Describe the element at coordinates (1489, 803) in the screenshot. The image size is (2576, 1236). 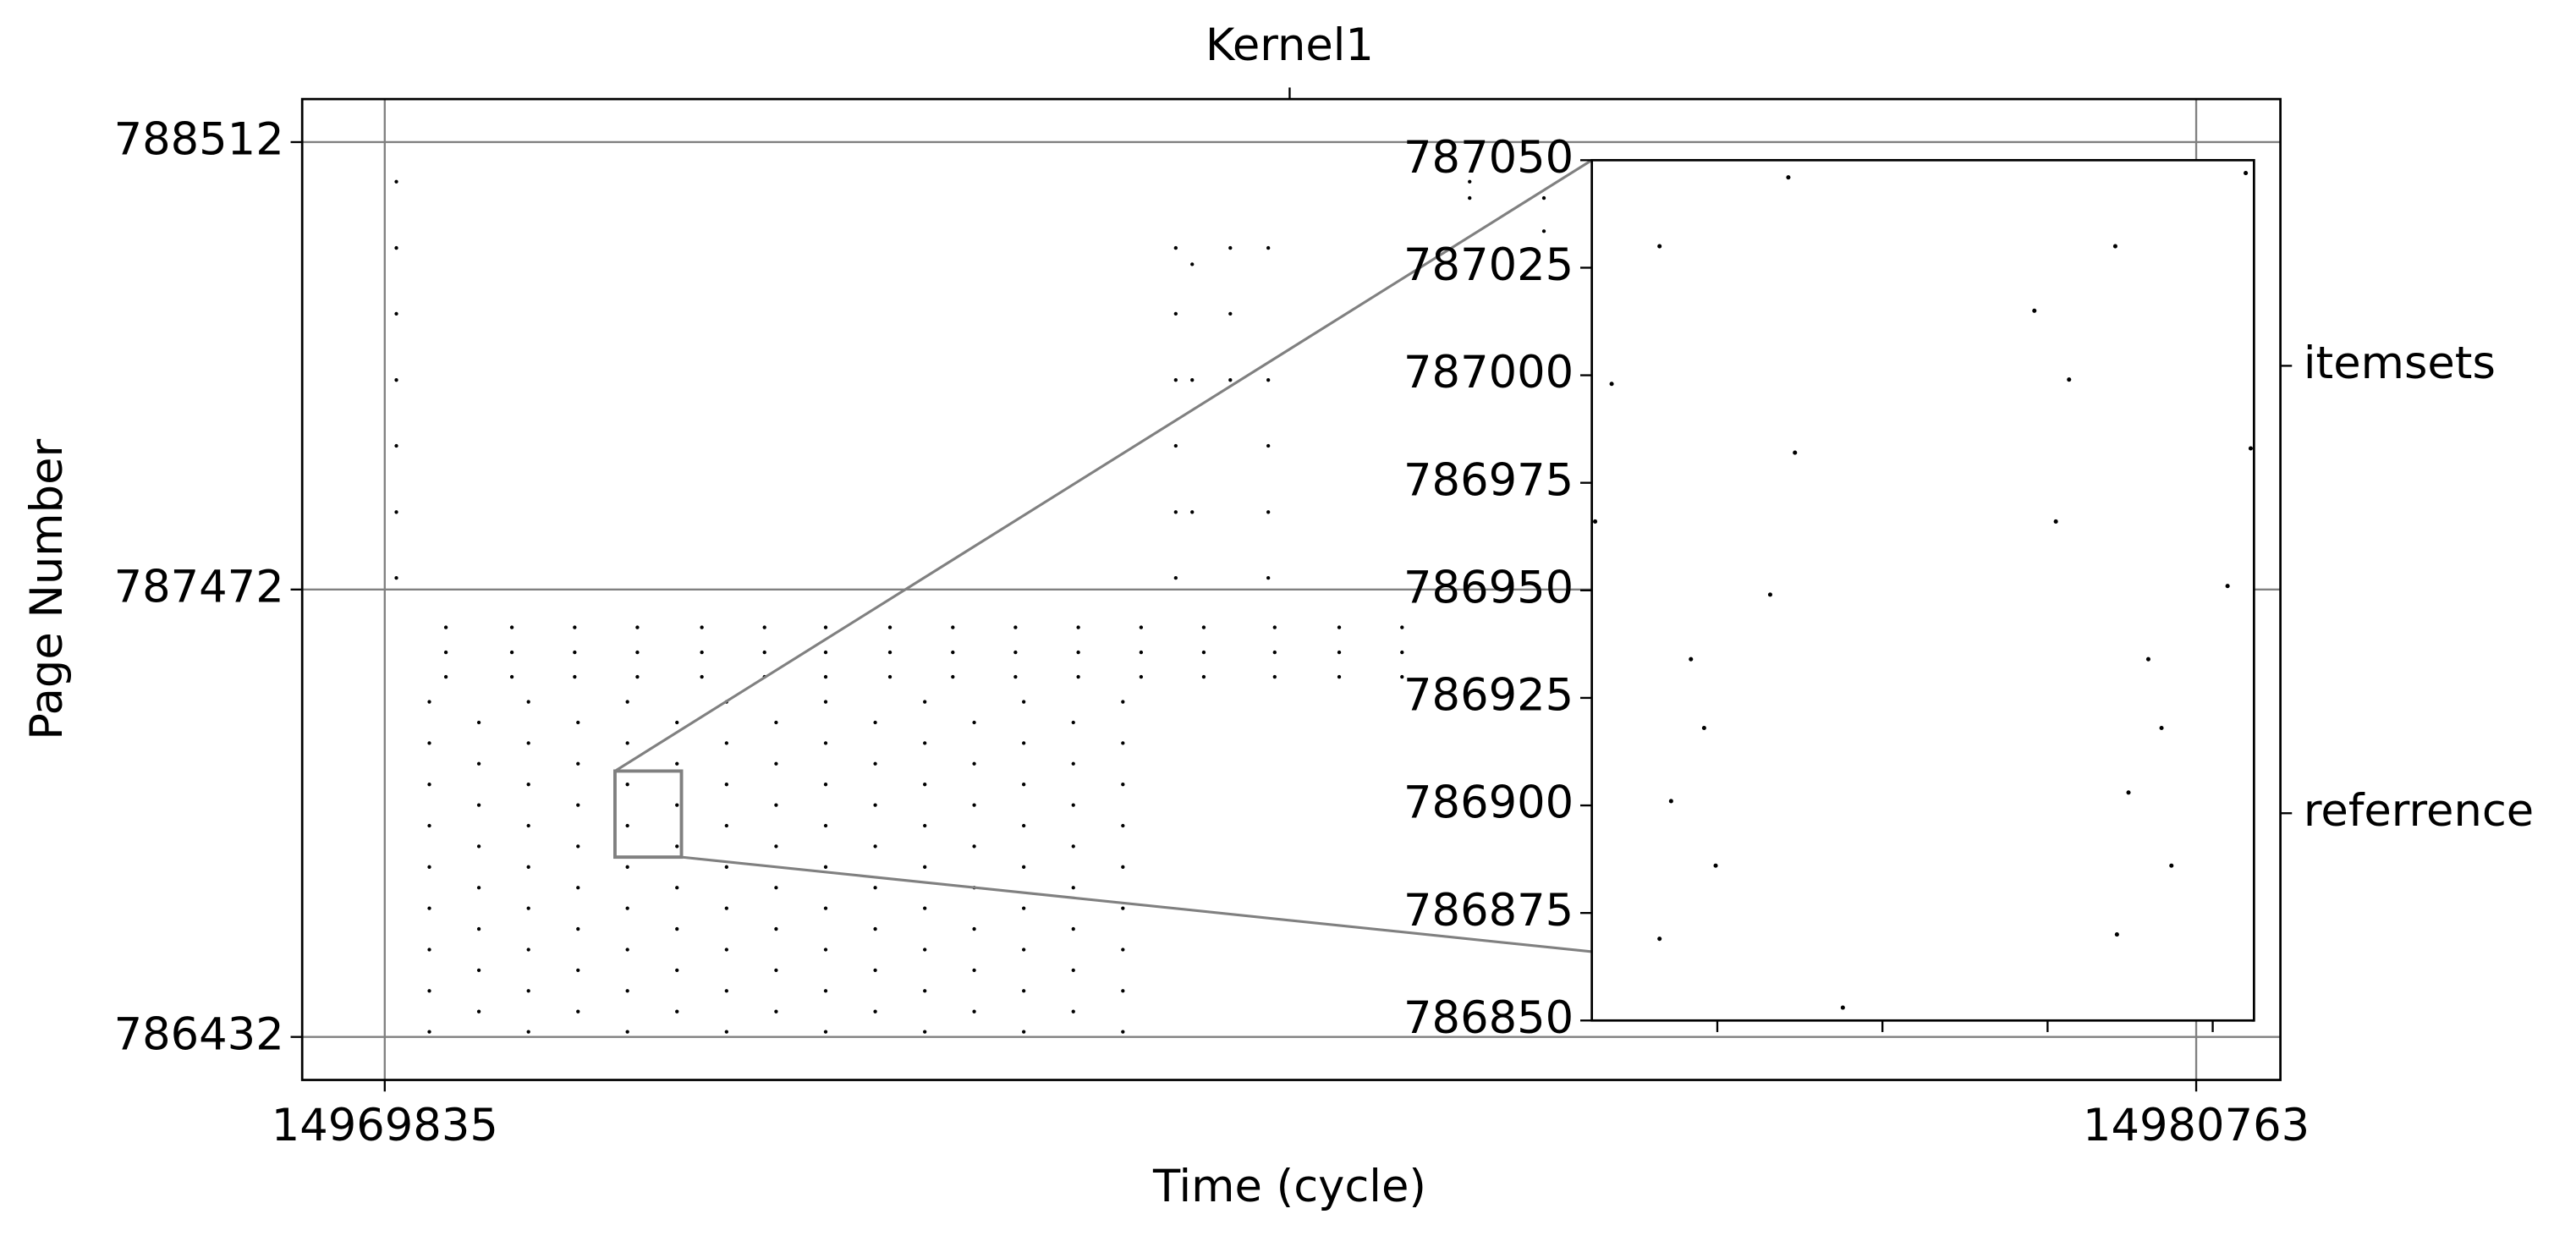
I see `y-tick-label: 786900` at that location.